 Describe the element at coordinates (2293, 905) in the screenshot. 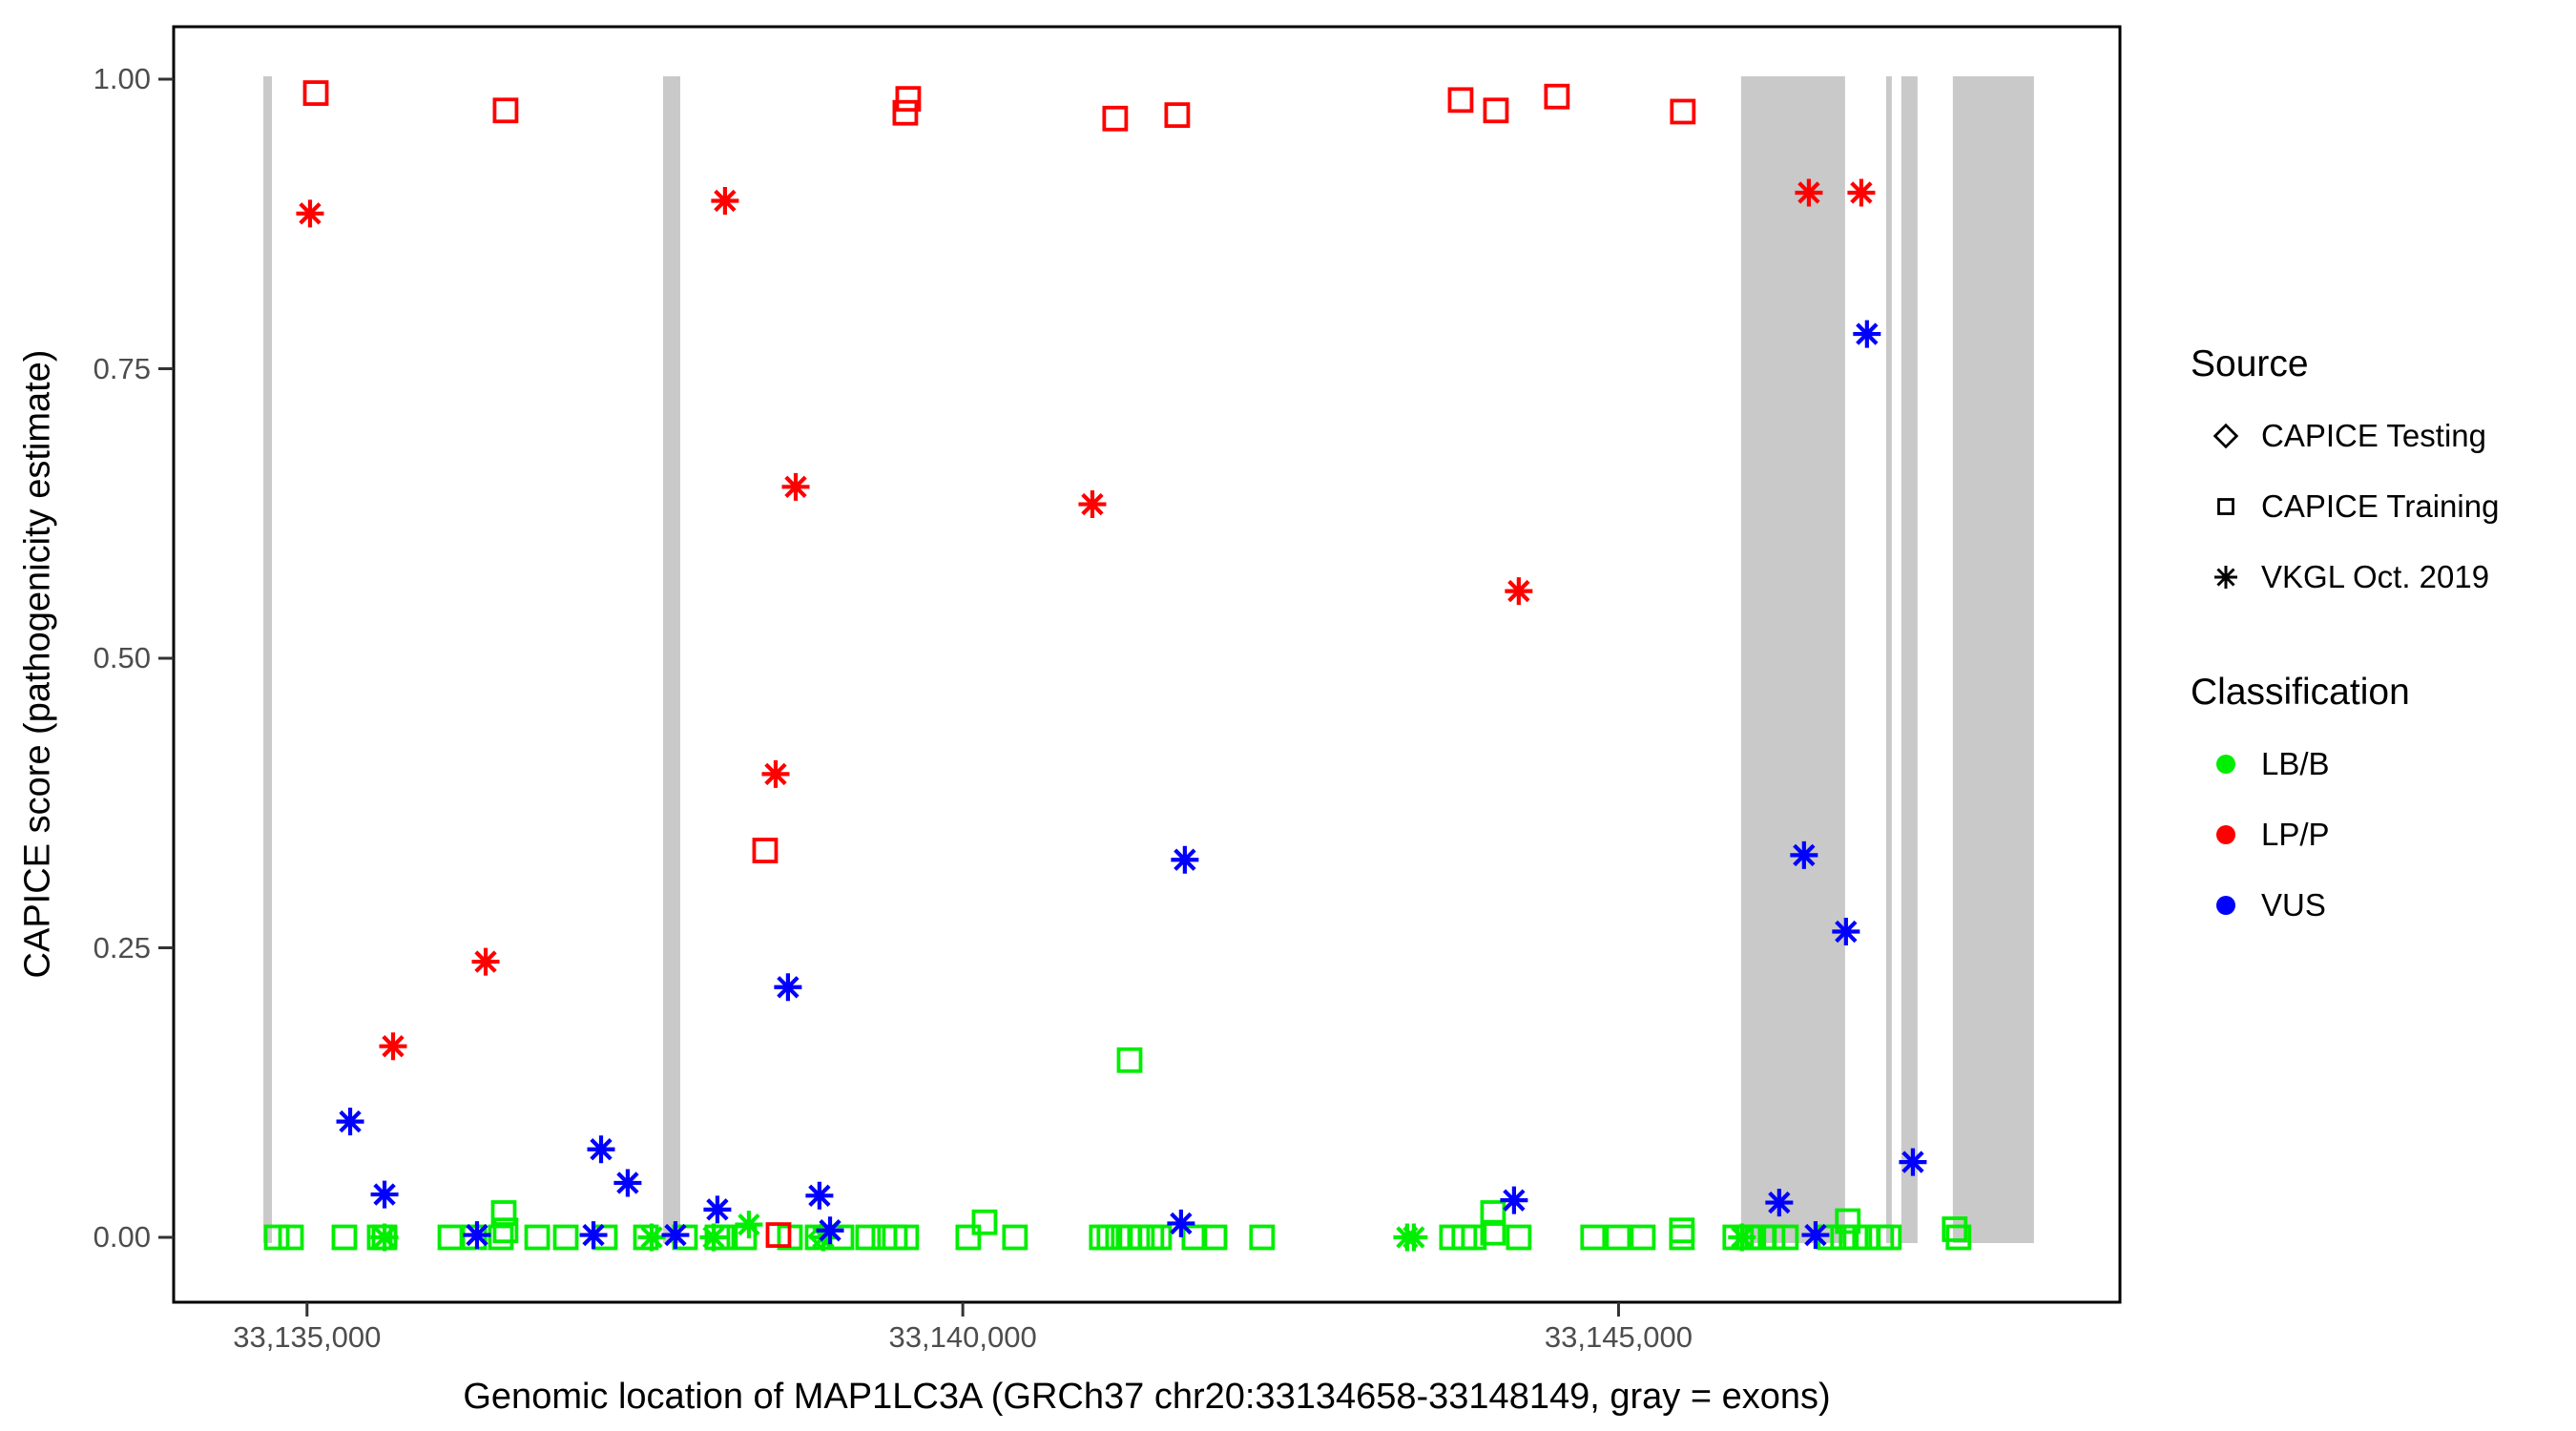

I see `legend-label: VUS` at that location.